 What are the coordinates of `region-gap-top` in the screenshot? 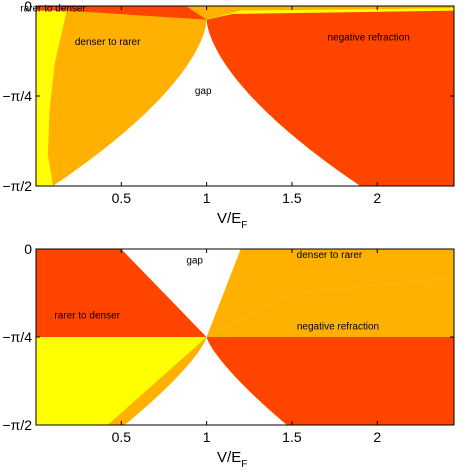 It's located at (181, 293).